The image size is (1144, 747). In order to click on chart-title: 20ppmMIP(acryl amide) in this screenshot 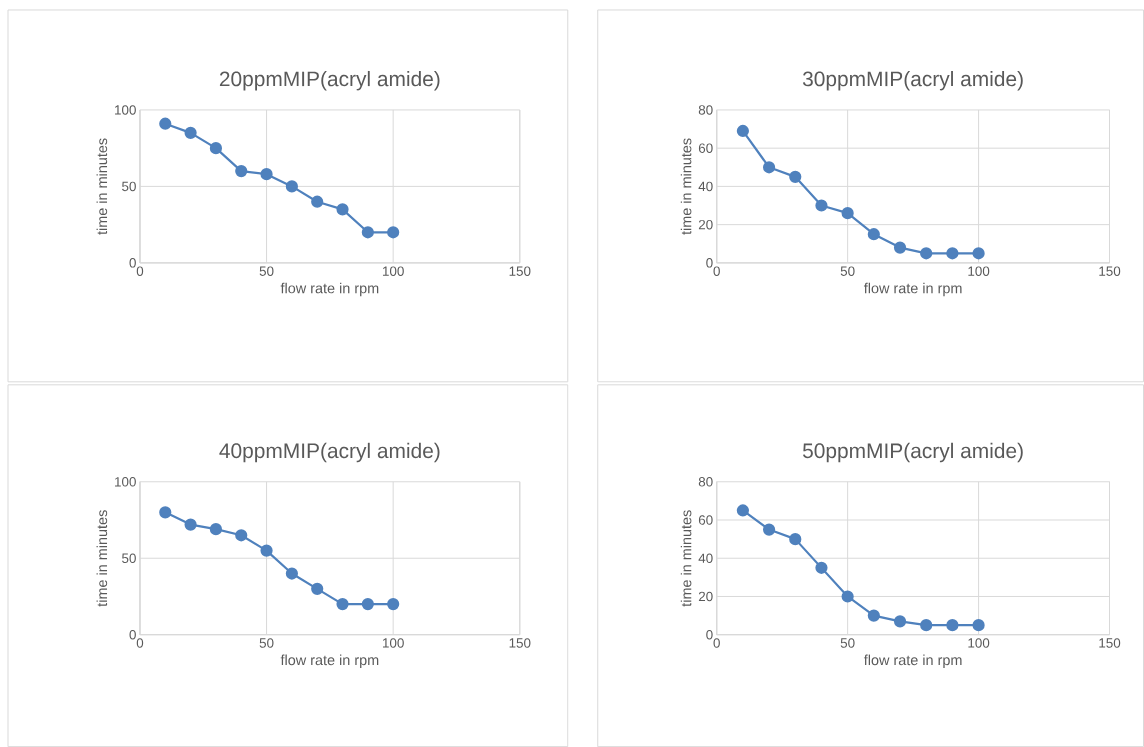, I will do `click(329, 80)`.